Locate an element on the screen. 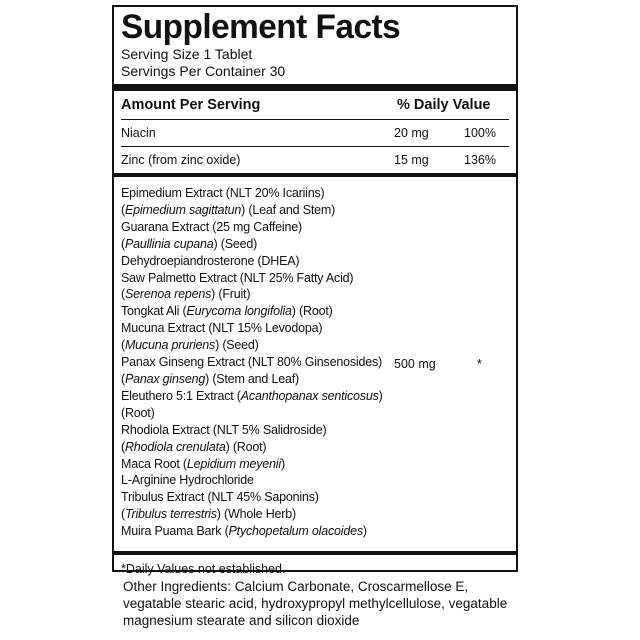 This screenshot has height=640, width=640. footnote: *Daily Values not established. is located at coordinates (203, 569).